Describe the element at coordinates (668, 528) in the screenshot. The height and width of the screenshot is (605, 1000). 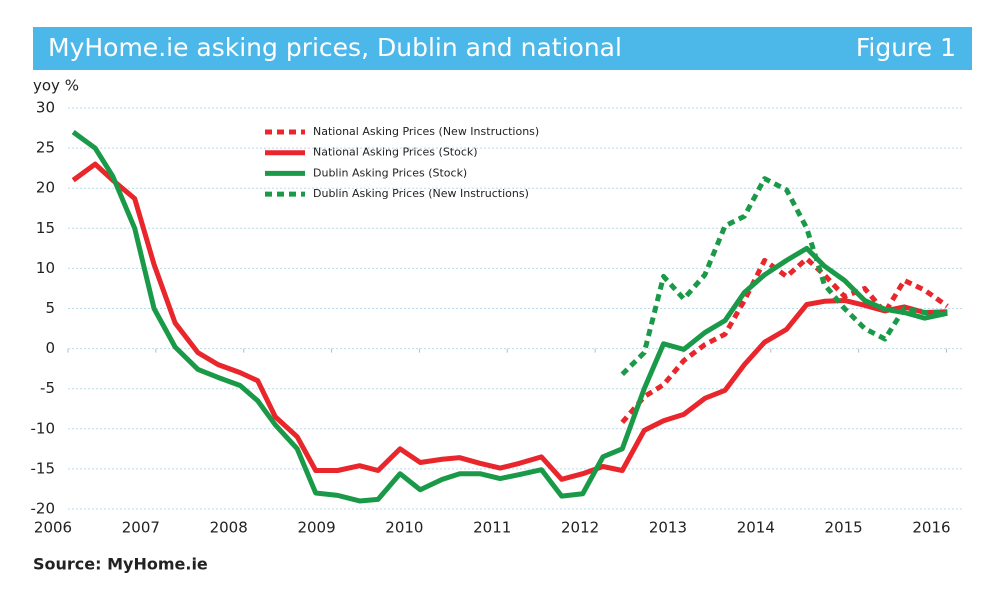
I see `x-tick-label: 2013` at that location.